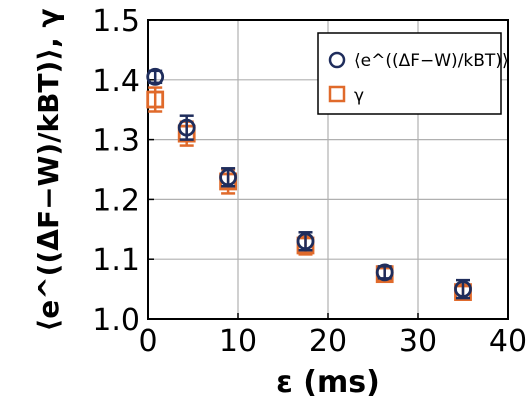 The image size is (528, 403). What do you see at coordinates (508, 341) in the screenshot?
I see `x-tick-label: 40` at bounding box center [508, 341].